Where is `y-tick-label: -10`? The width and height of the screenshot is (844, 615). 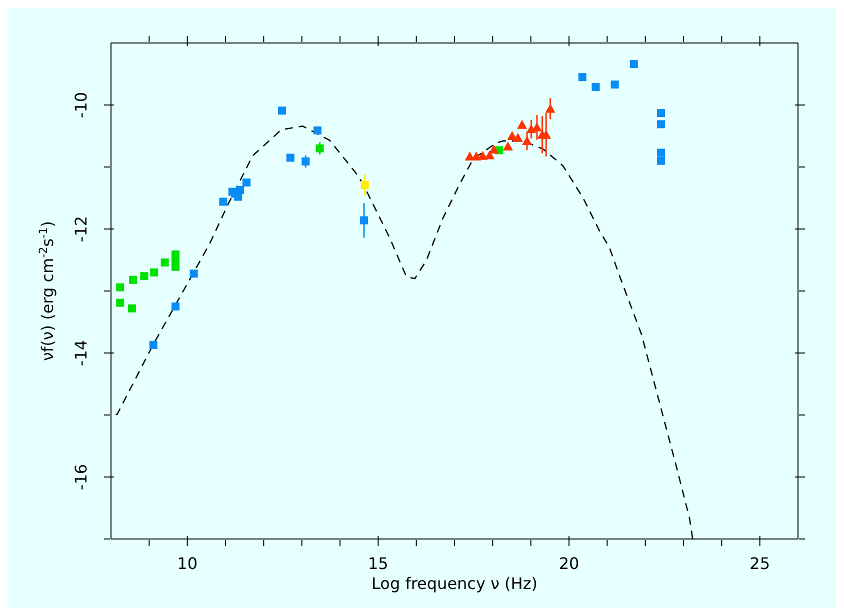 y-tick-label: -10 is located at coordinates (81, 105).